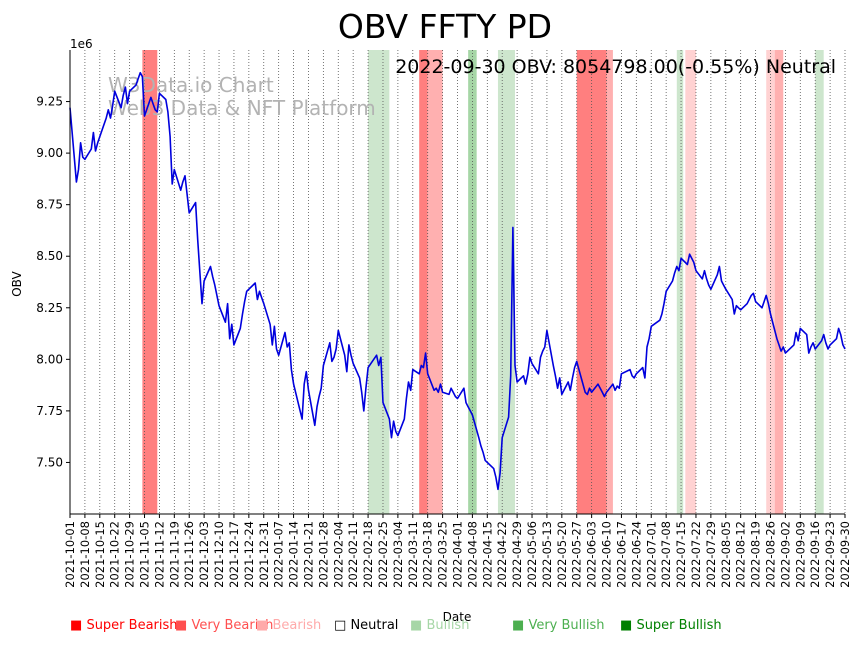 The height and width of the screenshot is (646, 862). I want to click on x-tick-label: 2022-08-12, so click(741, 554).